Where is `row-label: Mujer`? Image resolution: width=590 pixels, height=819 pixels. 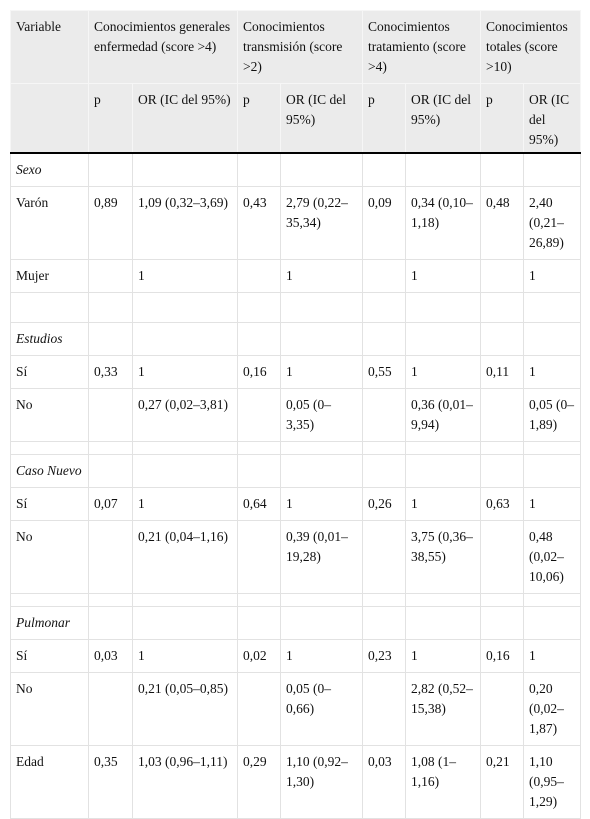
row-label: Mujer is located at coordinates (49, 276).